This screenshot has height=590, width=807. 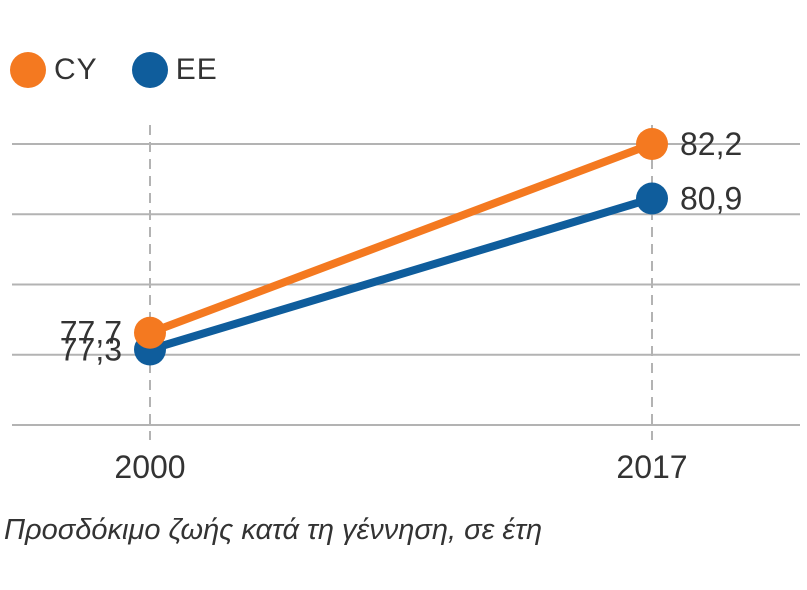 What do you see at coordinates (652, 198) in the screenshot?
I see `data-point-ee` at bounding box center [652, 198].